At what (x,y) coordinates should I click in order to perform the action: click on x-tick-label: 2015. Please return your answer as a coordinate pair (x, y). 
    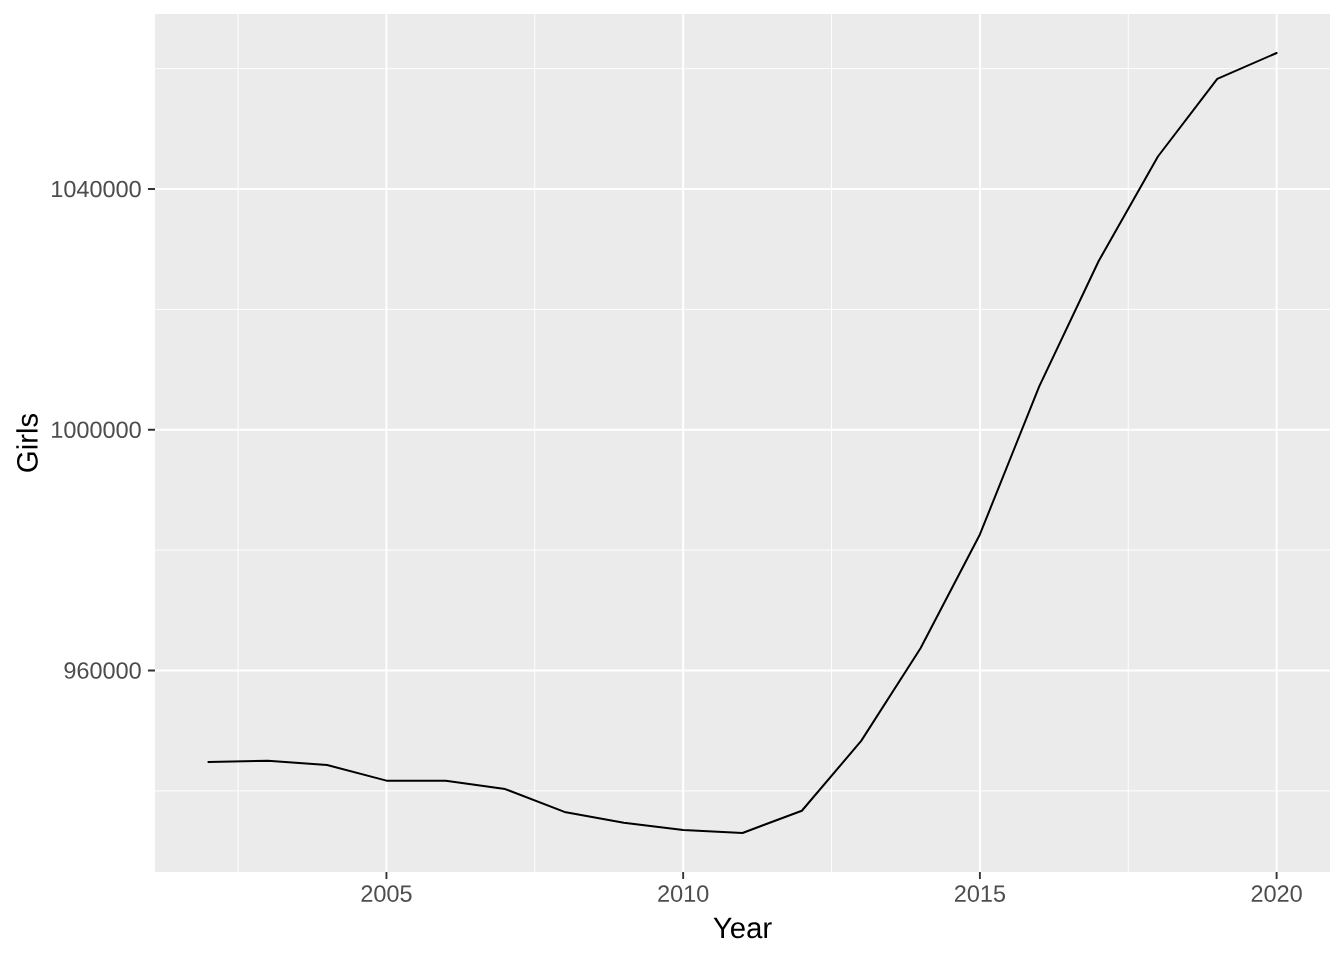
    Looking at the image, I should click on (979, 893).